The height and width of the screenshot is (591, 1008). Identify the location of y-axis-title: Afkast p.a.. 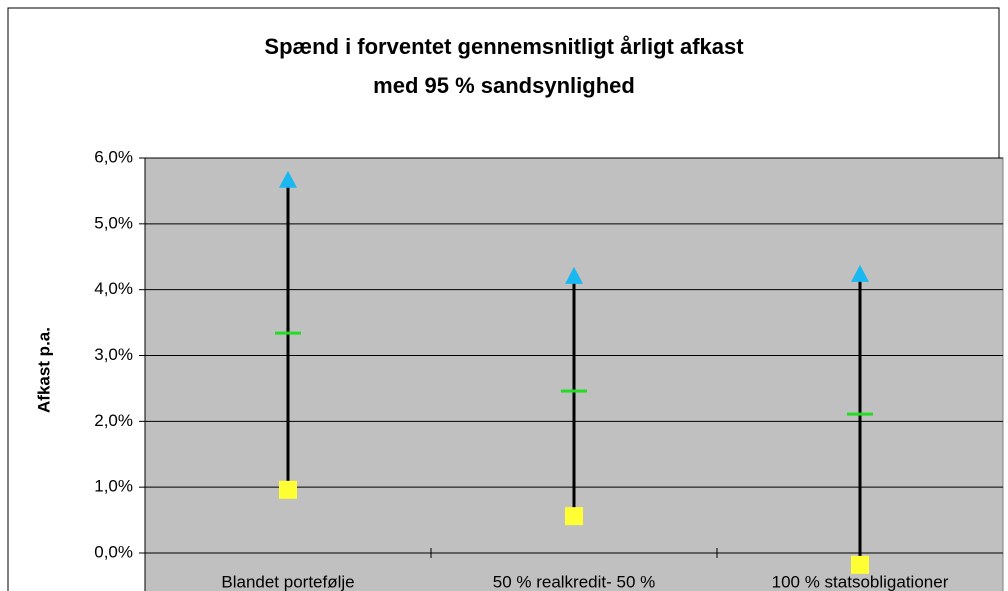
(43, 370).